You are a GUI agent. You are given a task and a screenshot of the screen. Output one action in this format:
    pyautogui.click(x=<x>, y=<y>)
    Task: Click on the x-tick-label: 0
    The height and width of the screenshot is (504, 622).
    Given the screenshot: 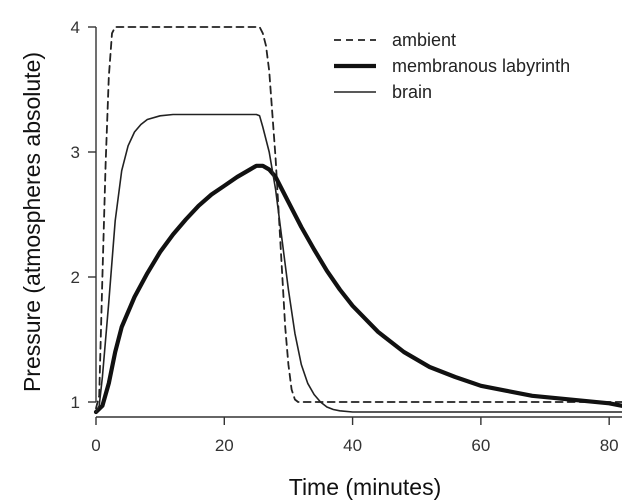 What is the action you would take?
    pyautogui.click(x=95, y=445)
    